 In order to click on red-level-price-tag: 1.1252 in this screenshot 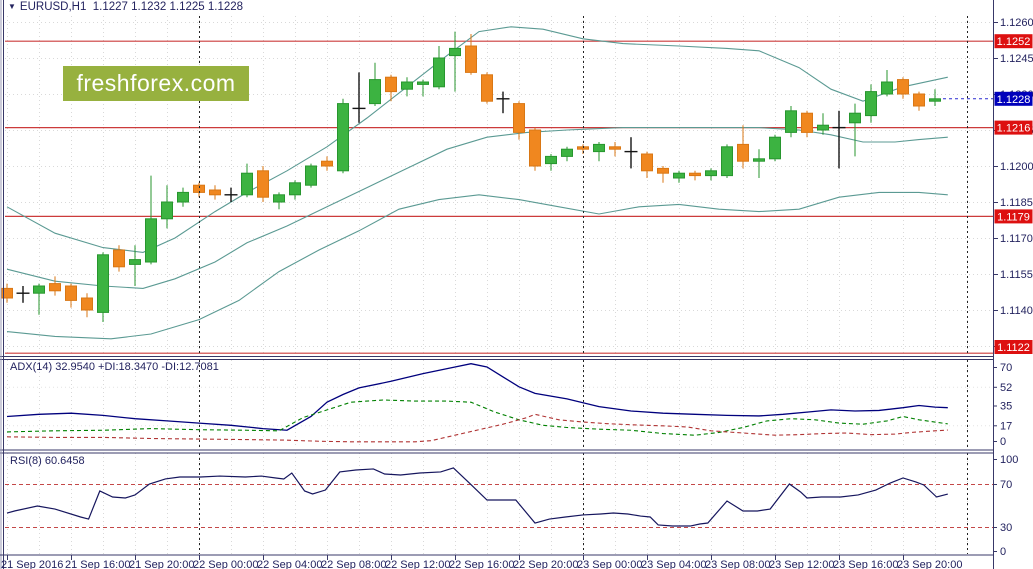, I will do `click(1013, 41)`.